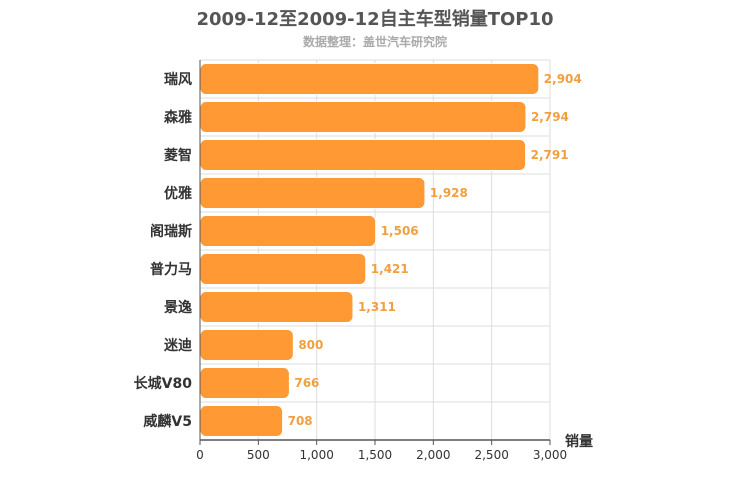 The image size is (750, 500). I want to click on value-label: 766, so click(306, 383).